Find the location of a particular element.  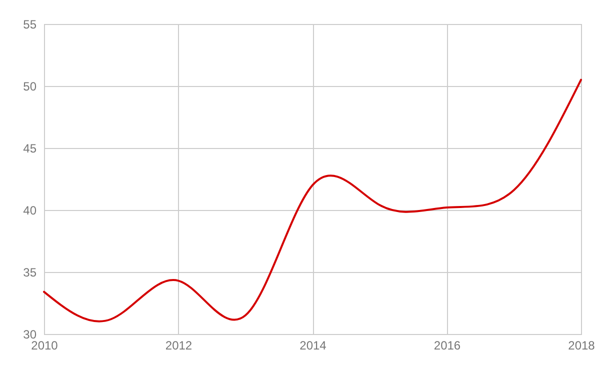

x-tick-label: 2016 is located at coordinates (447, 345).